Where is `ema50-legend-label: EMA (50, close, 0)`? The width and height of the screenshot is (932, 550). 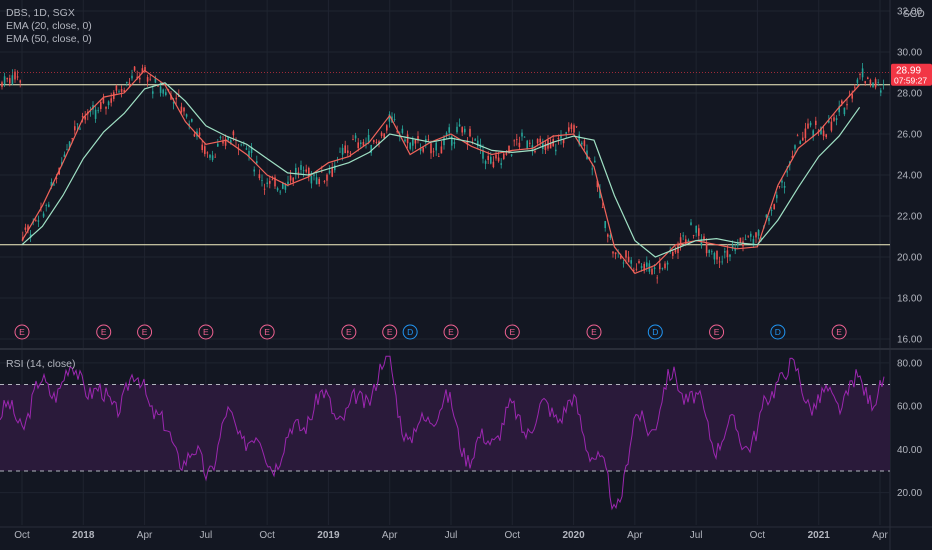
ema50-legend-label: EMA (50, close, 0) is located at coordinates (49, 39).